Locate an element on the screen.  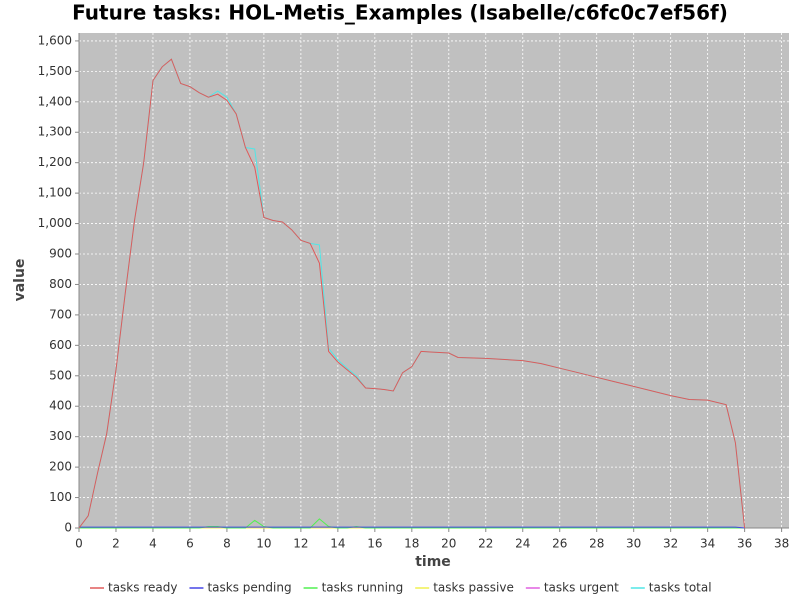
y-axis-label: value is located at coordinates (20, 280).